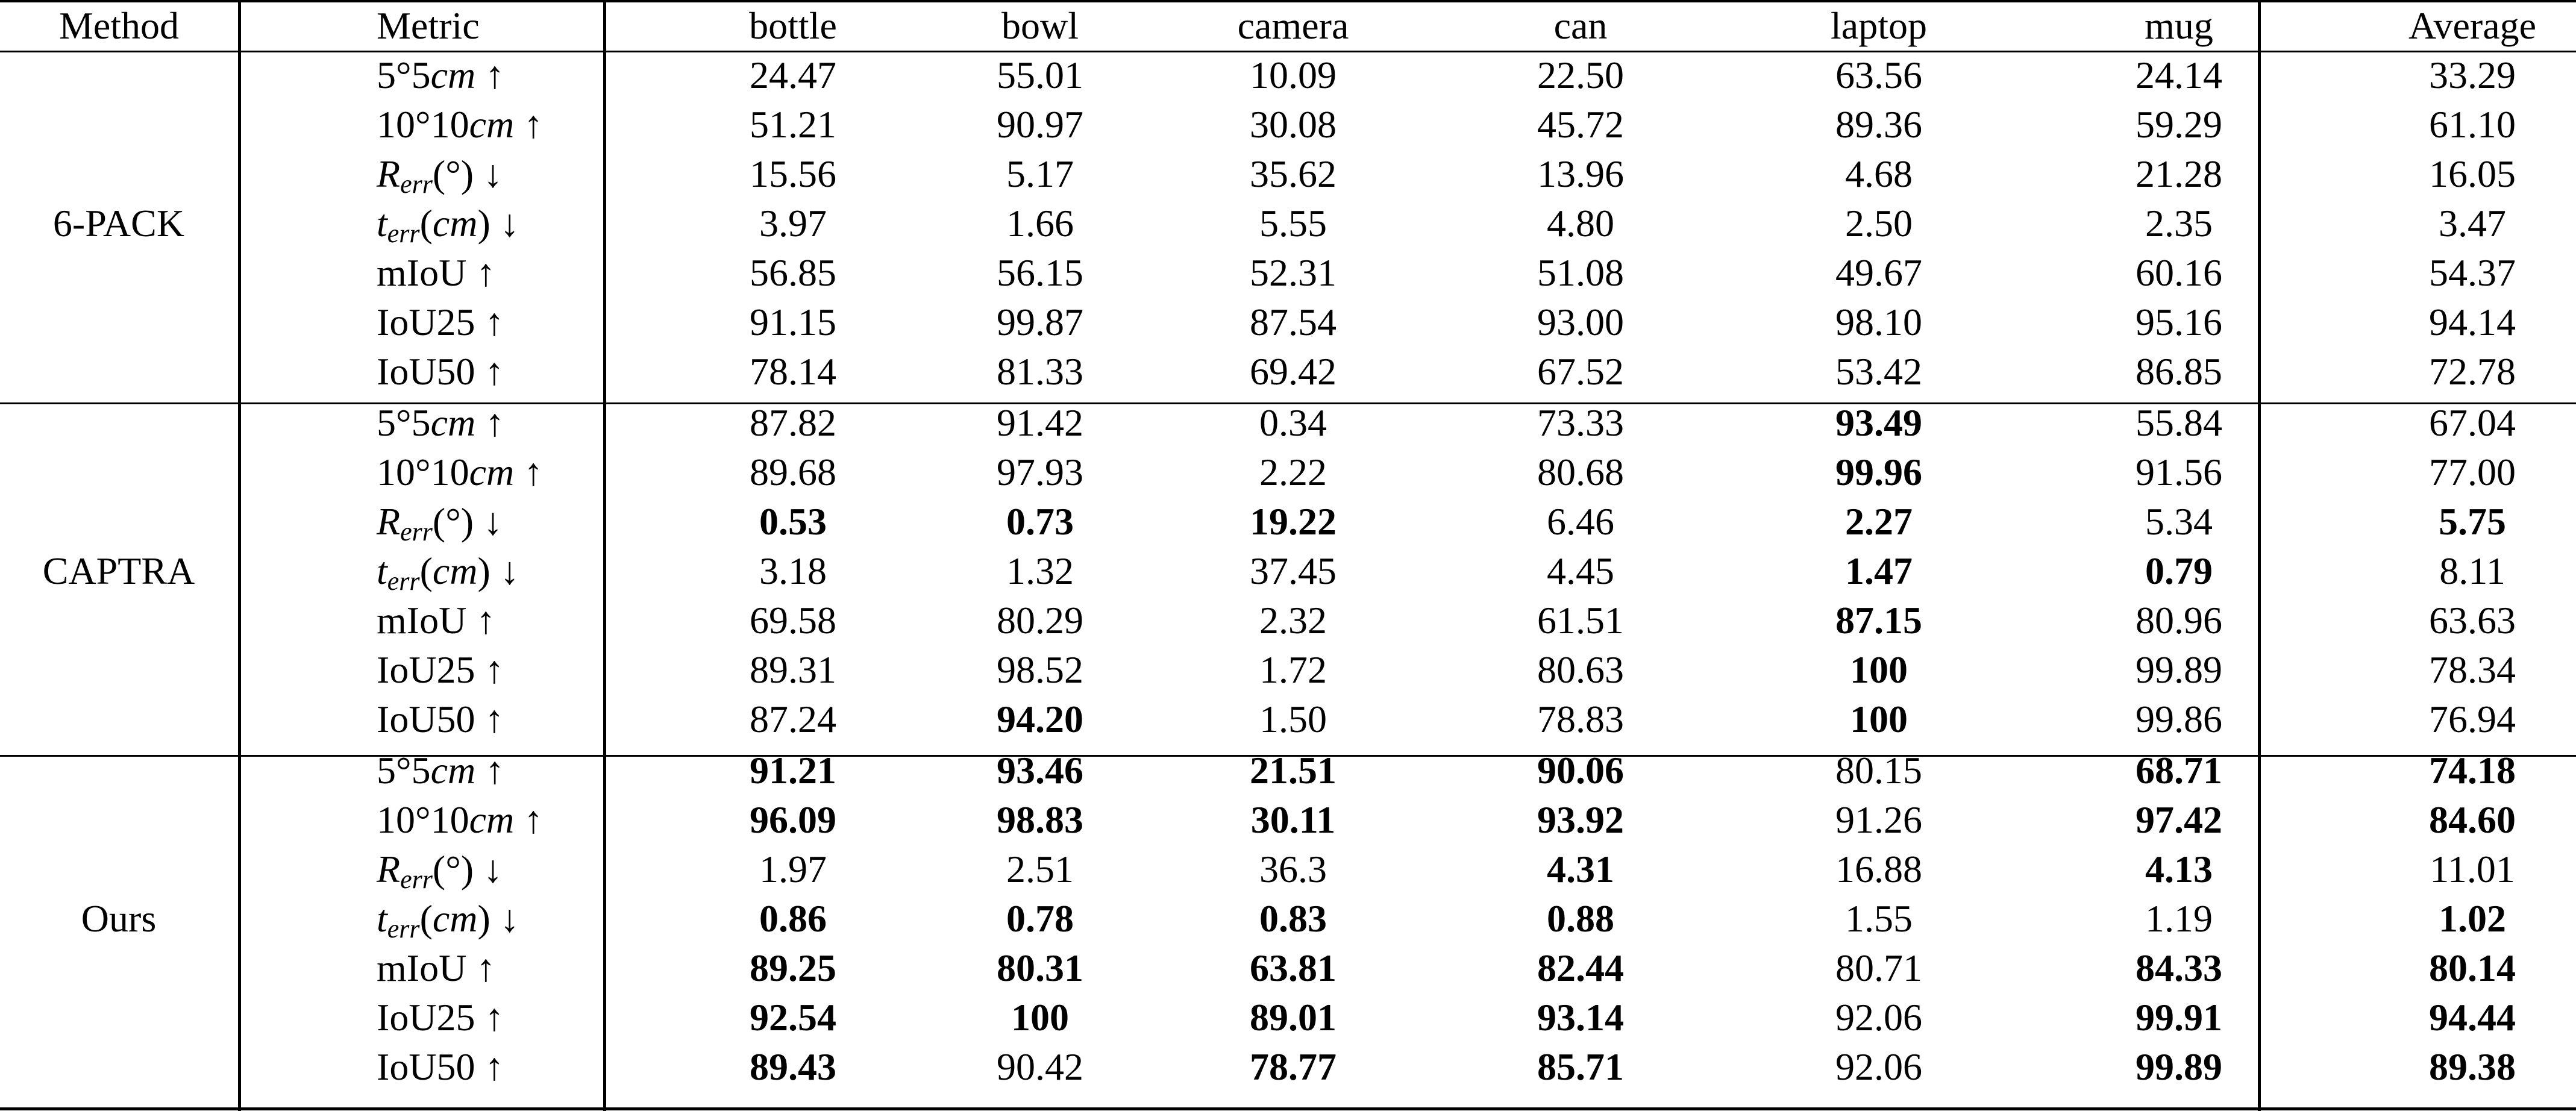  Describe the element at coordinates (460, 472) in the screenshot. I see `metric-label-1010: 10°10cm ↑` at that location.